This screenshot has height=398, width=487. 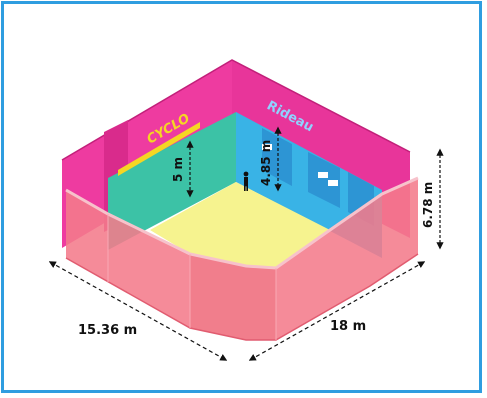 I want to click on dim-width-line, so click(x=337, y=311).